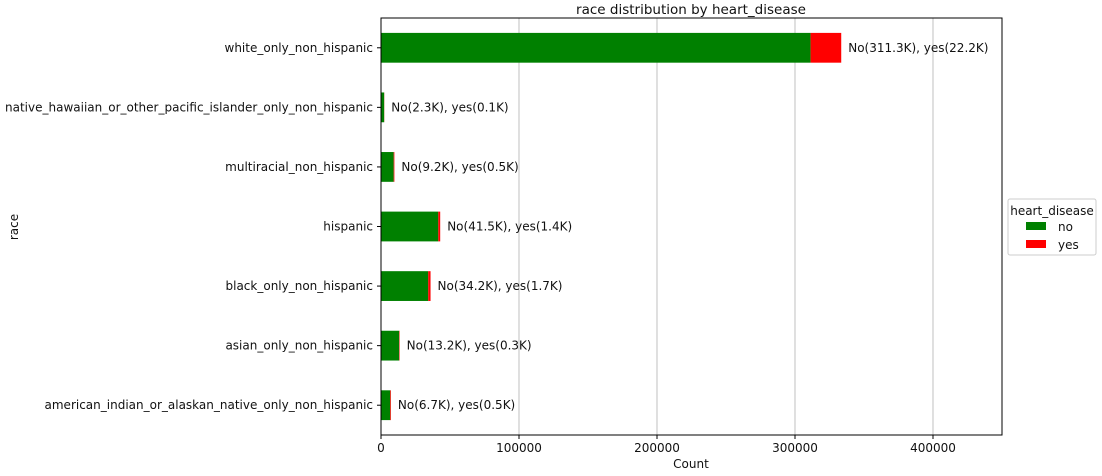 The width and height of the screenshot is (1102, 476). What do you see at coordinates (596, 47) in the screenshot?
I see `bar-no-white_only_non_hispanic` at bounding box center [596, 47].